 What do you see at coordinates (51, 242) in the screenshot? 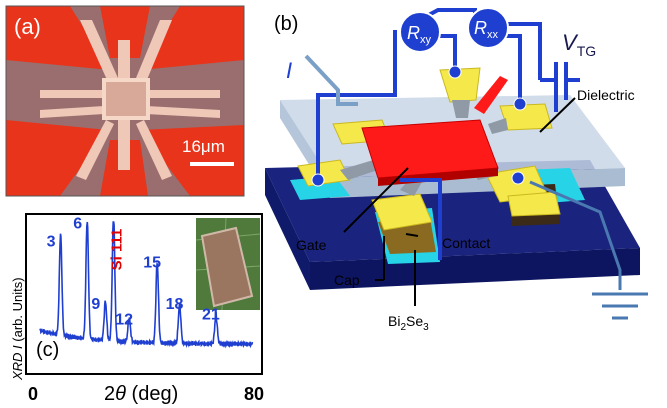
I see `peak-label-0: 3` at bounding box center [51, 242].